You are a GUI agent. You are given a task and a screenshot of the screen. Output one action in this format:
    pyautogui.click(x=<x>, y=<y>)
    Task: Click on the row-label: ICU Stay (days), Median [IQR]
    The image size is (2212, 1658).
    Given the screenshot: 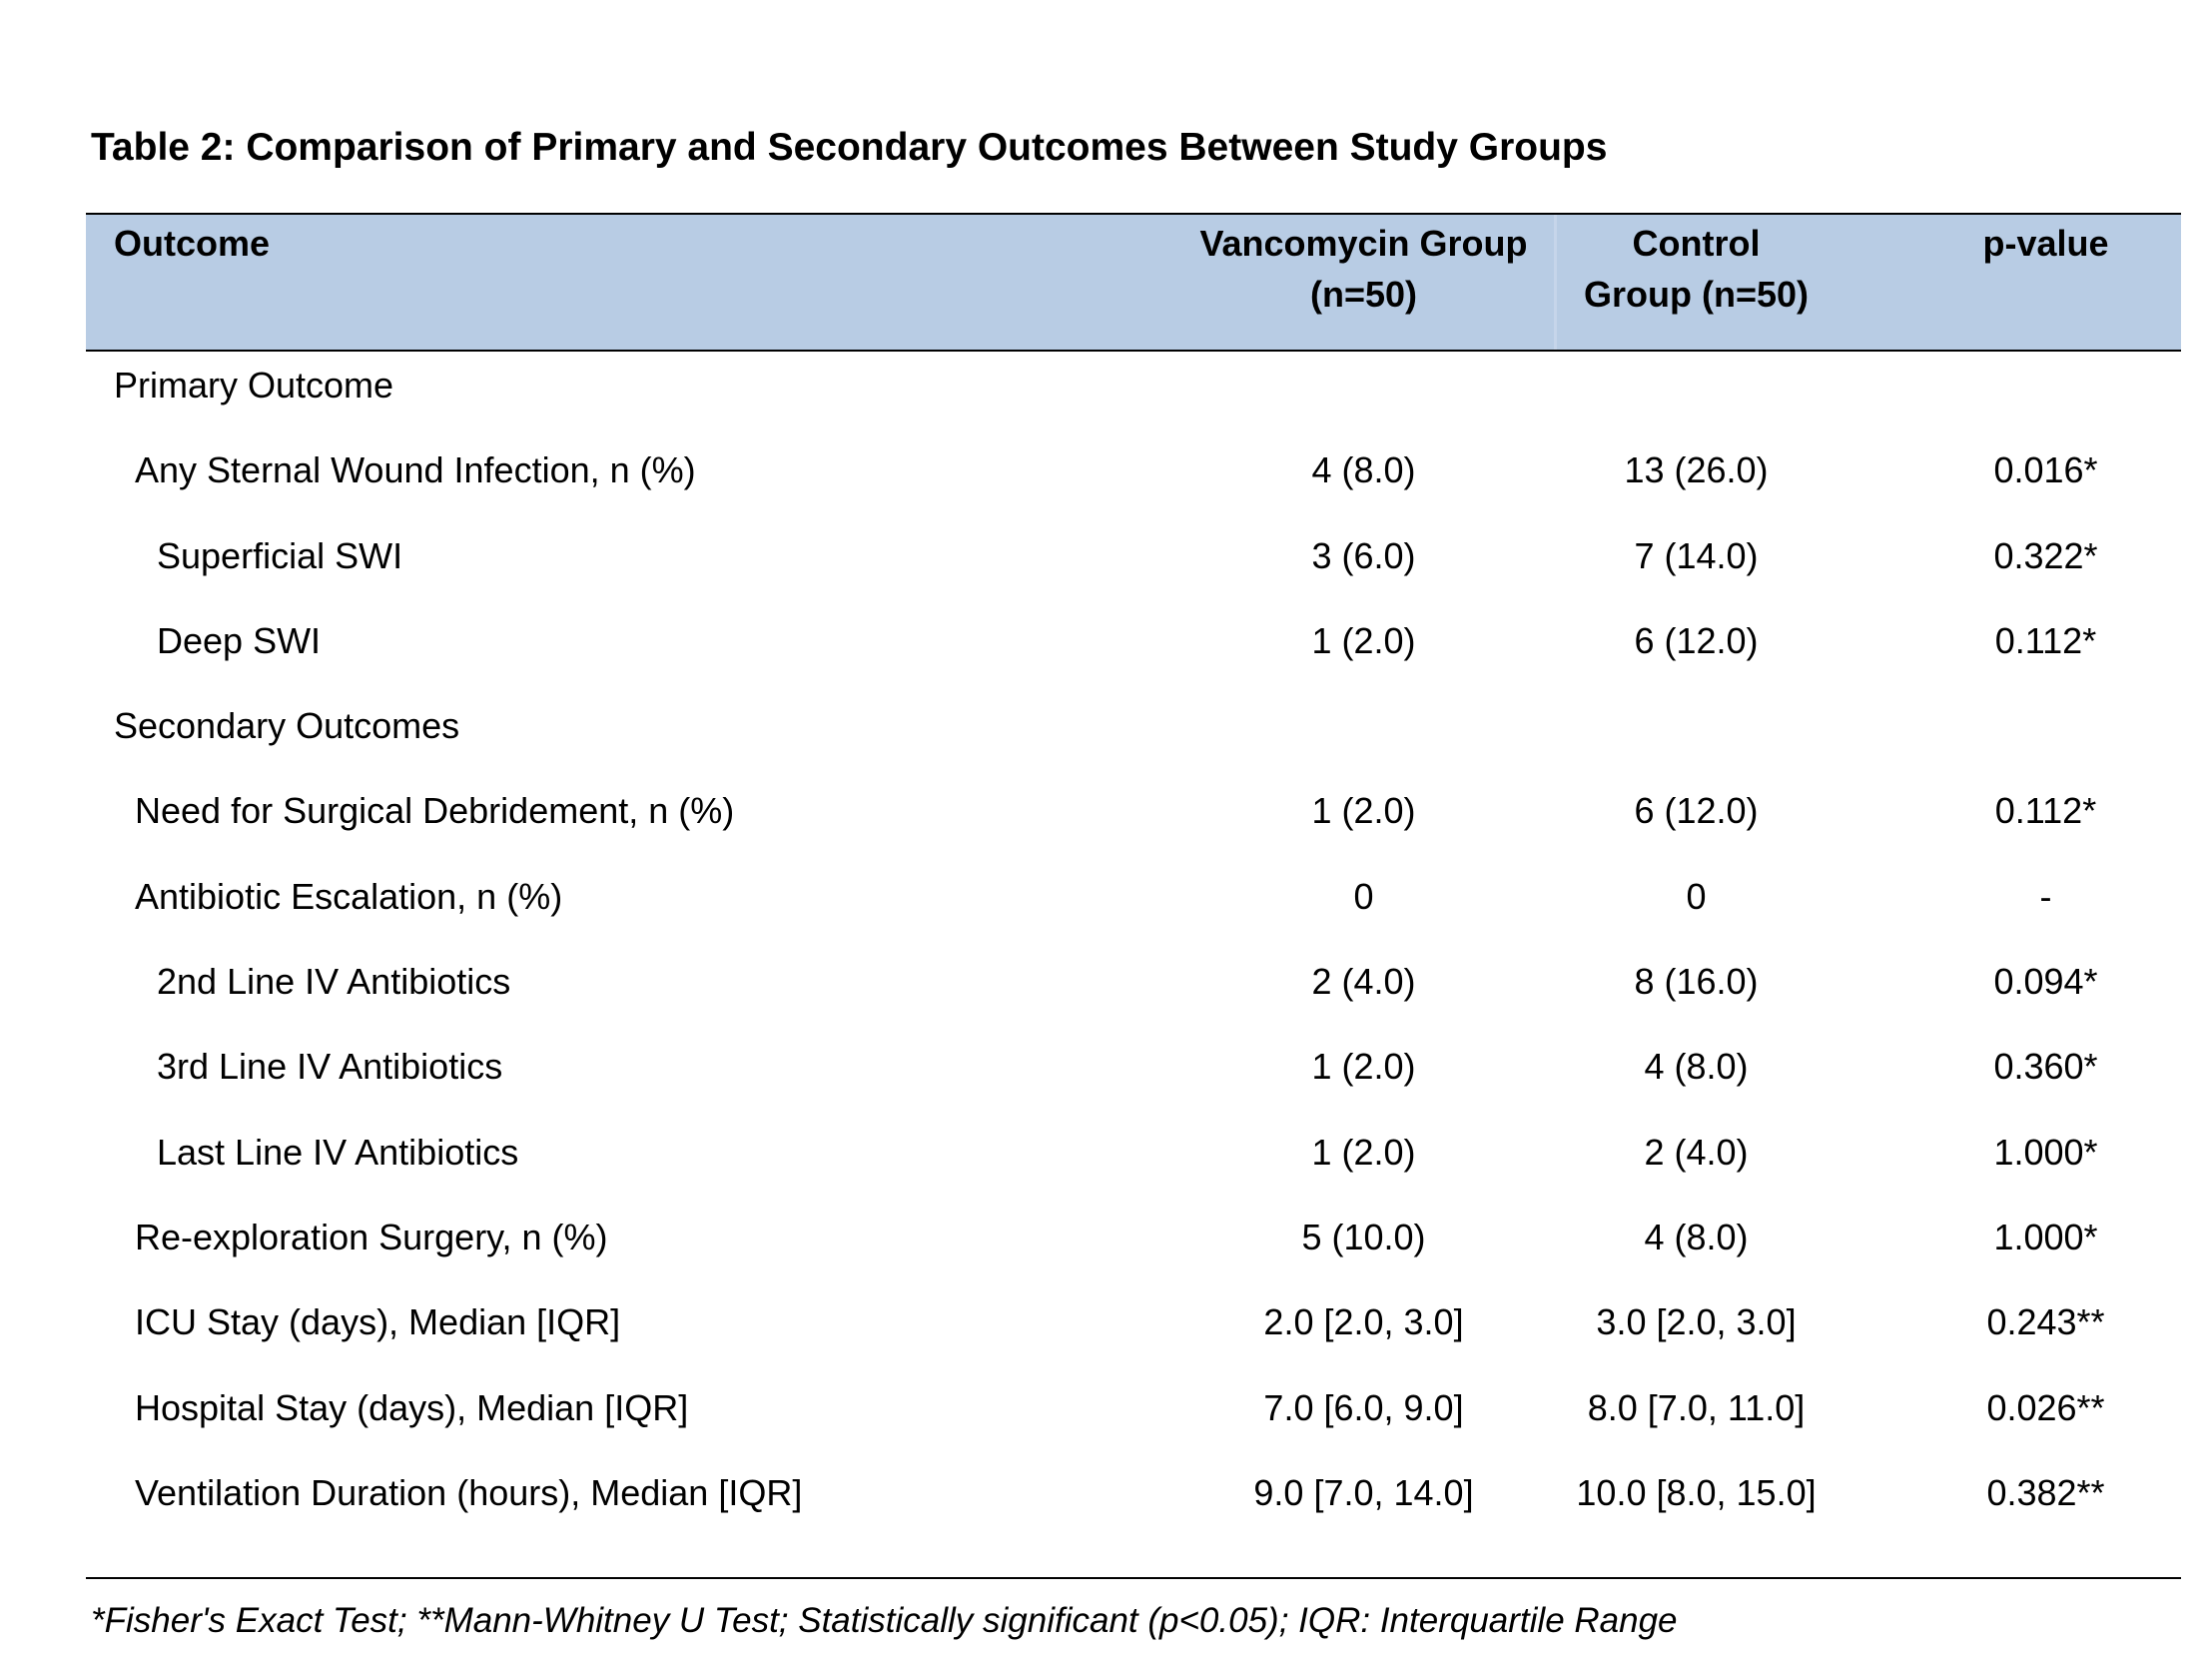 What is the action you would take?
    pyautogui.click(x=378, y=1322)
    